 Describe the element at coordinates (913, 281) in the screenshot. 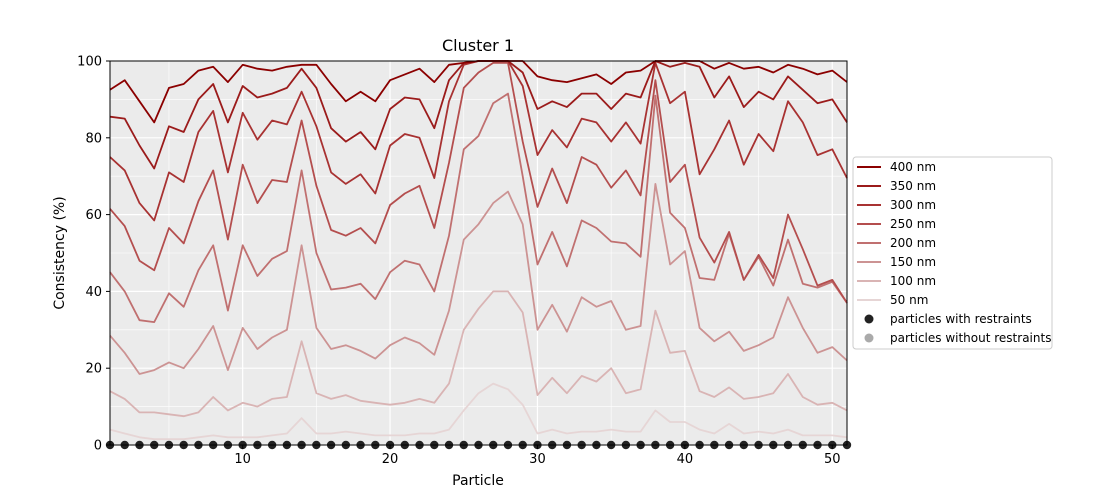

I see `legend-label: 100 nm` at that location.